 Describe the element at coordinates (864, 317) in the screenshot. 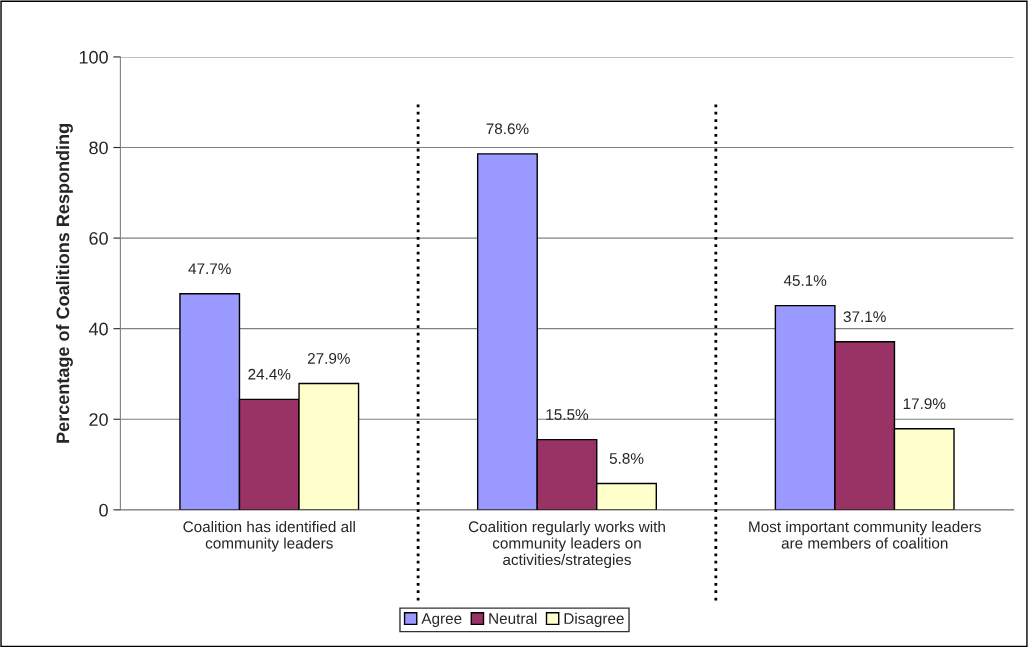

I see `data-label: 37.1%` at that location.